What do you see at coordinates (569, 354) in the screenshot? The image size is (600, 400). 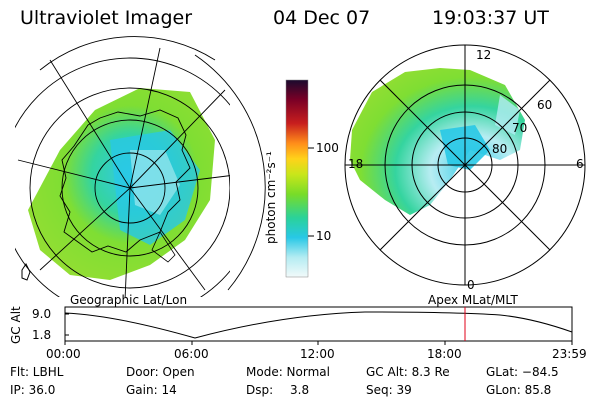 I see `time-tick-2359: 23:59` at bounding box center [569, 354].